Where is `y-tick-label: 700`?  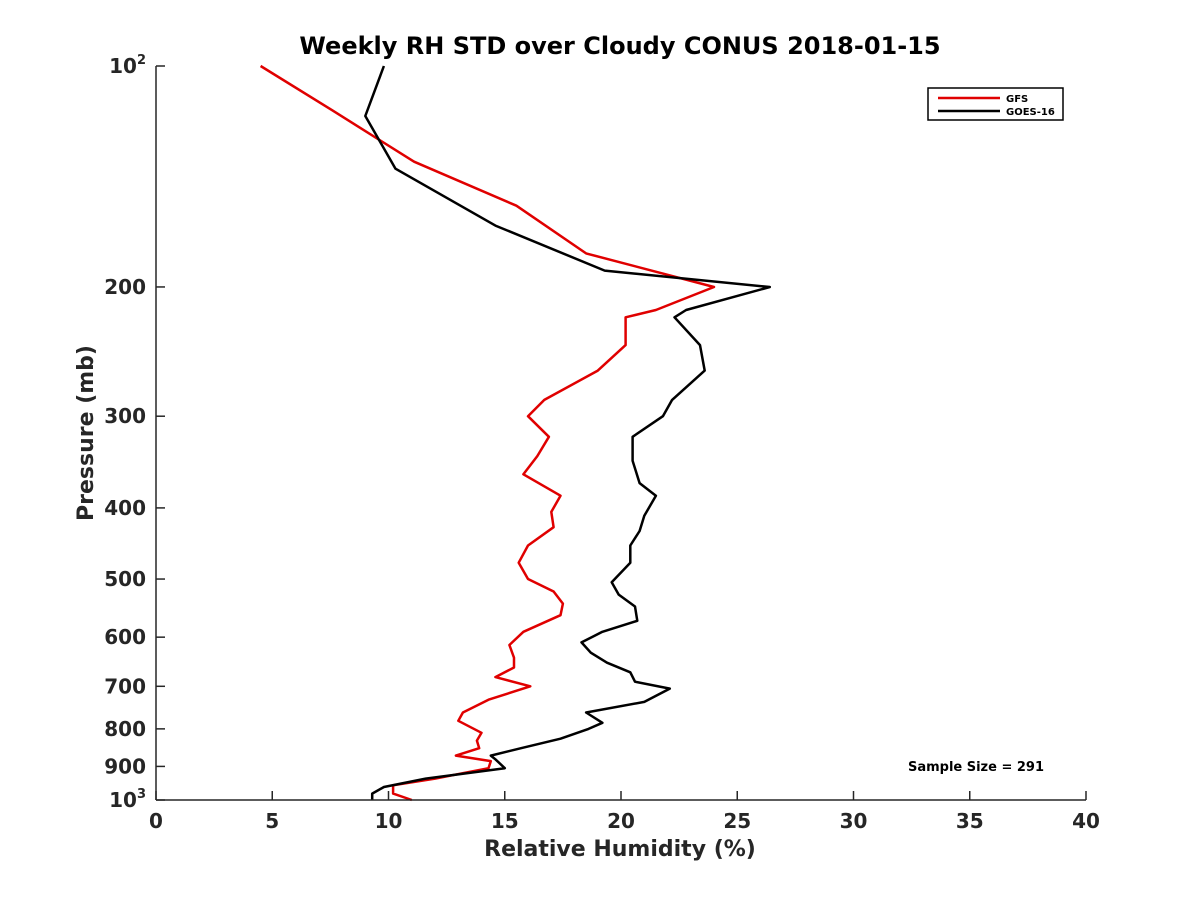 y-tick-label: 700 is located at coordinates (125, 686).